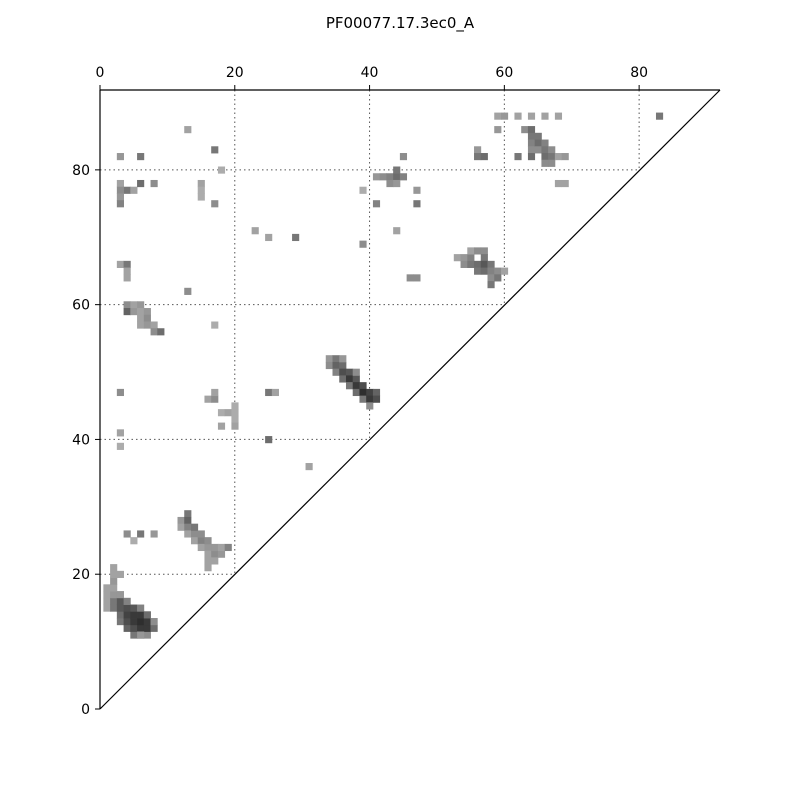  What do you see at coordinates (639, 73) in the screenshot?
I see `x-tick-label: 80` at bounding box center [639, 73].